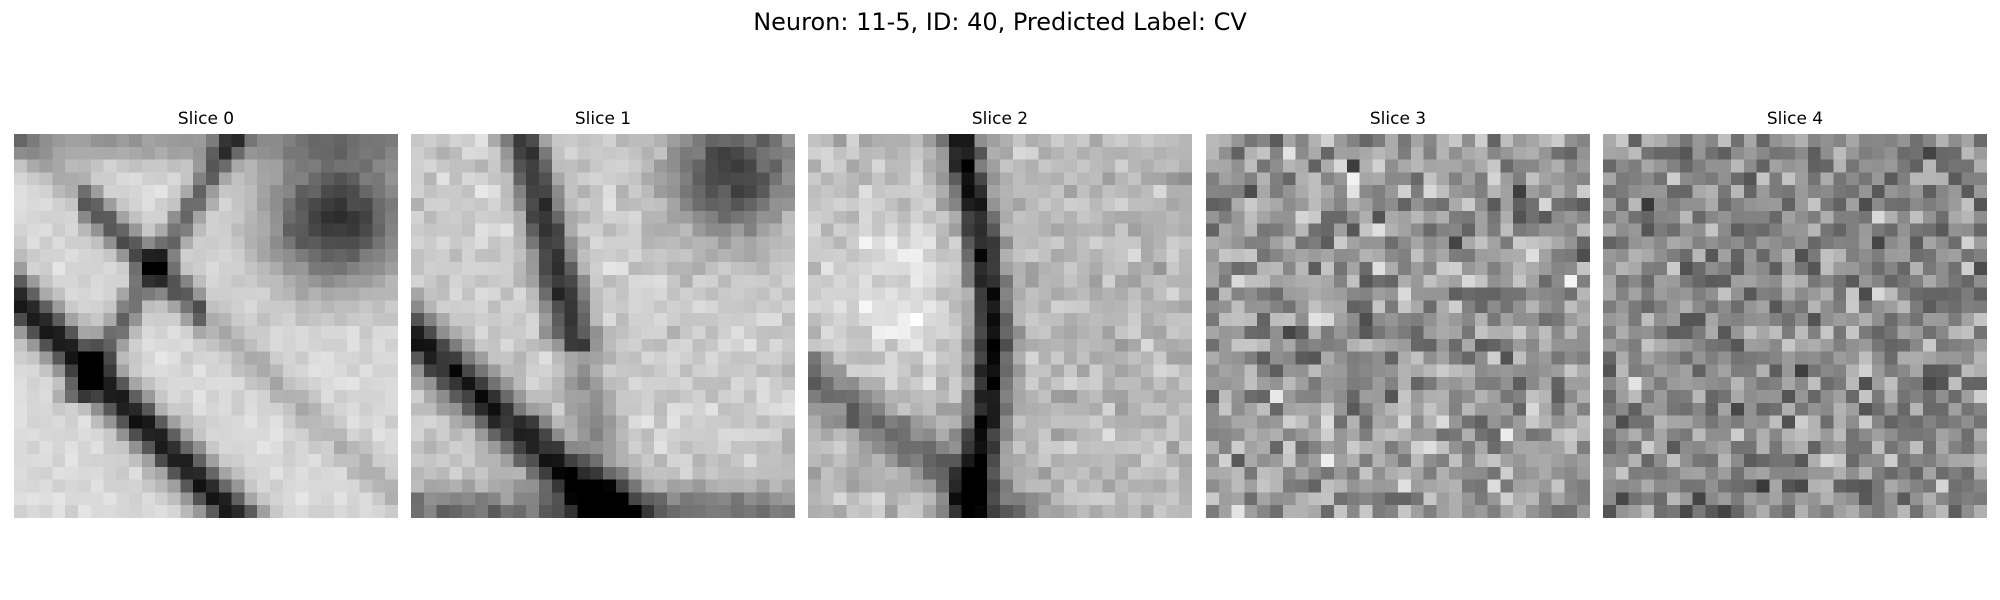 Image resolution: width=2000 pixels, height=600 pixels. I want to click on slice-panel-1: Slice 1, so click(603, 312).